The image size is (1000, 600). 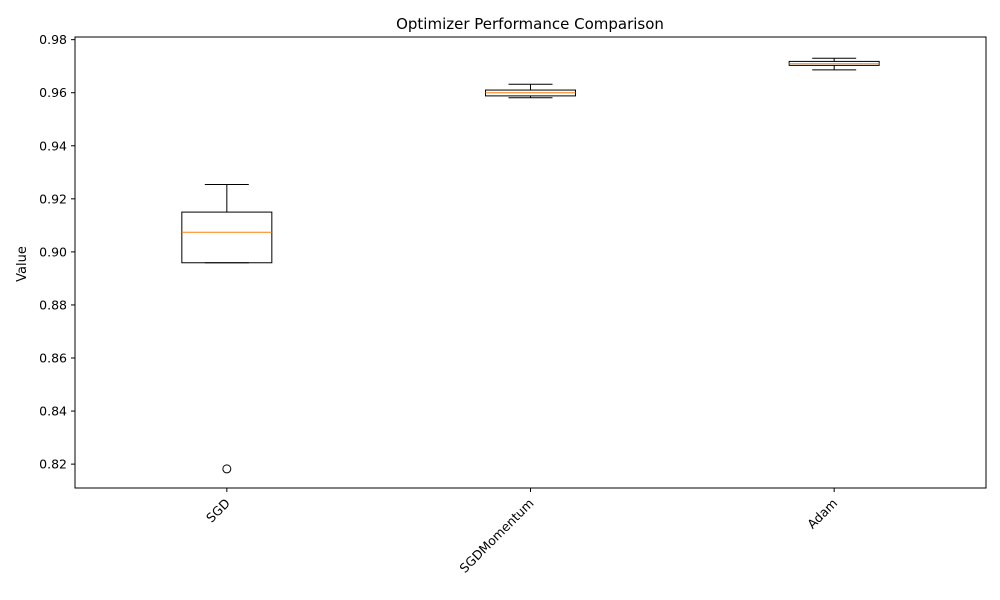 I want to click on y-tick-label: 0.86, so click(x=53, y=358).